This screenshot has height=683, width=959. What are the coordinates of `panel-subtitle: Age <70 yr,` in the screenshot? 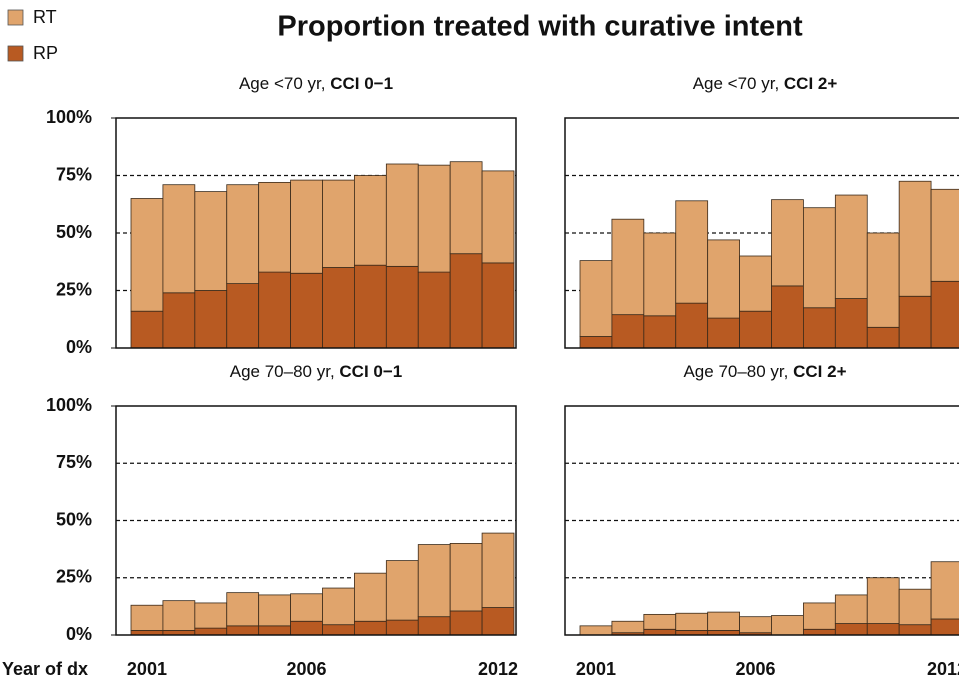 It's located at (736, 83).